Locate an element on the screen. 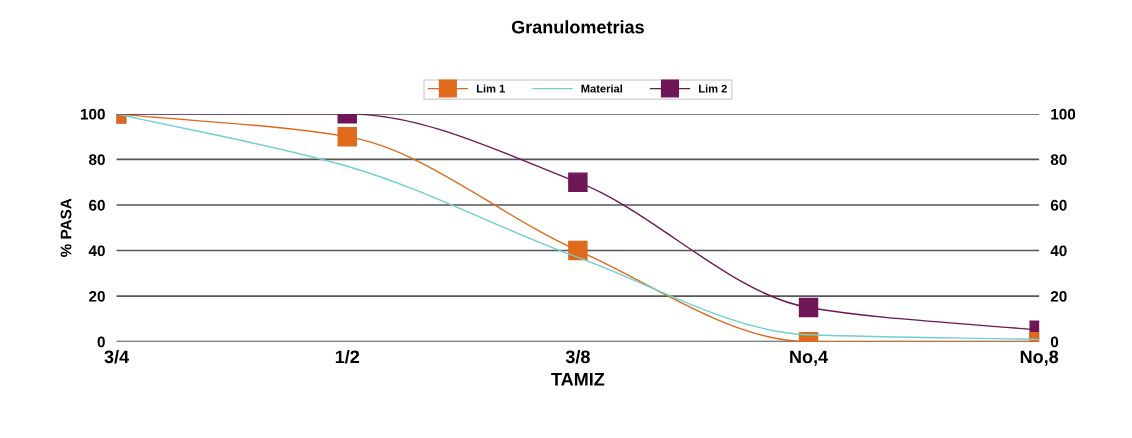 This screenshot has width=1132, height=438. y2-tick-label: 100 is located at coordinates (1063, 114).